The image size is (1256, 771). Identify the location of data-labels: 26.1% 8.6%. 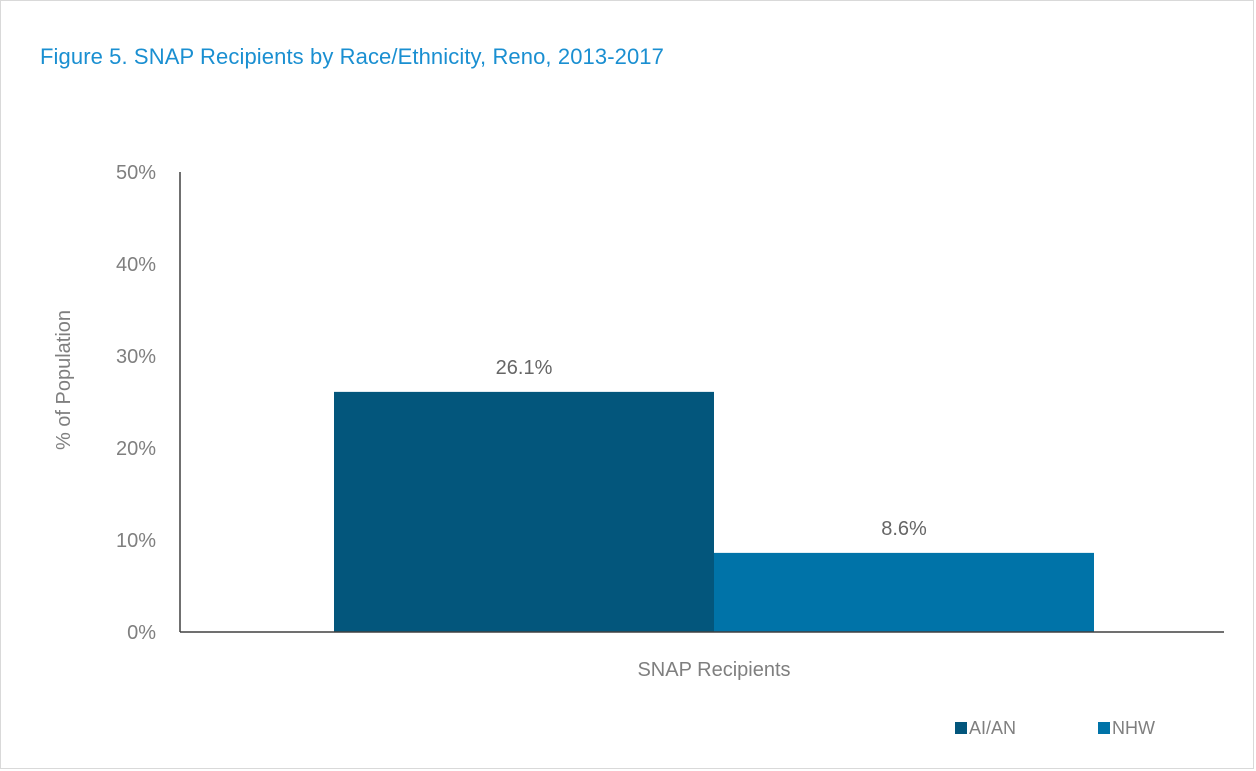
(711, 448).